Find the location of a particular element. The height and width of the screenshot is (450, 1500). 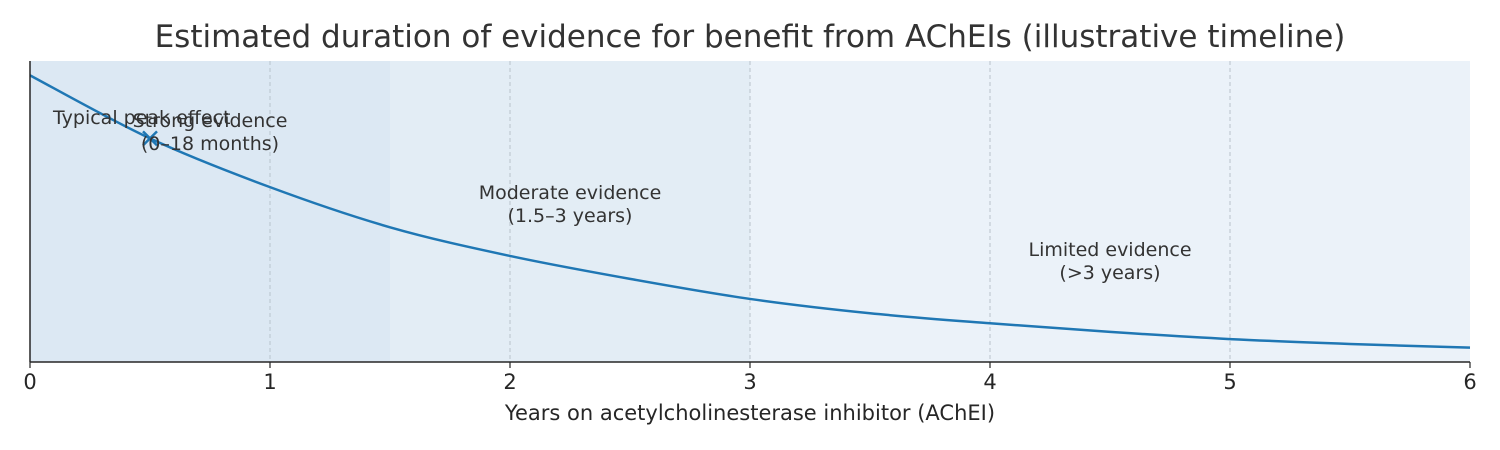

annotation-text: Typical peak effect is located at coordinates (141, 118).